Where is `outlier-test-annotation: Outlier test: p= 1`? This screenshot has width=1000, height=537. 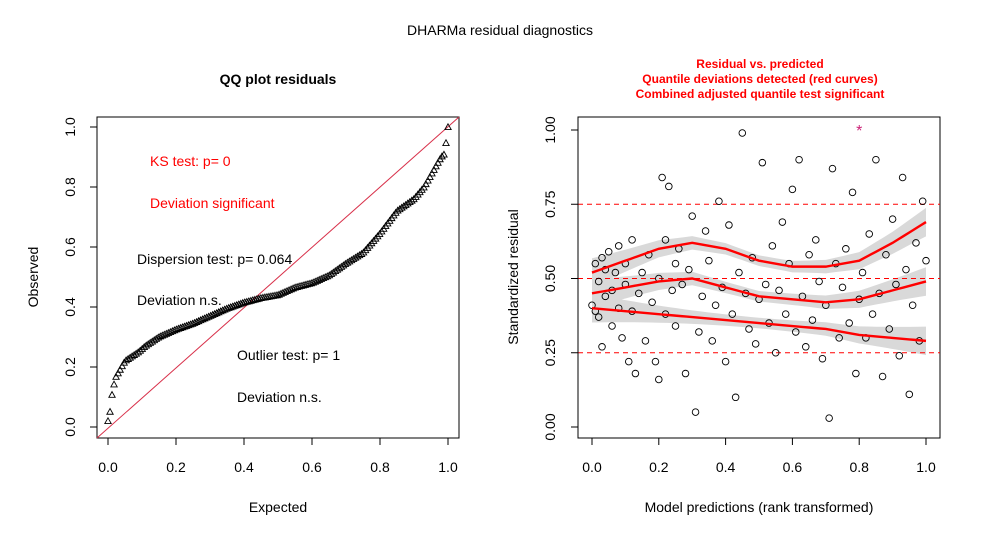
outlier-test-annotation: Outlier test: p= 1 is located at coordinates (288, 355).